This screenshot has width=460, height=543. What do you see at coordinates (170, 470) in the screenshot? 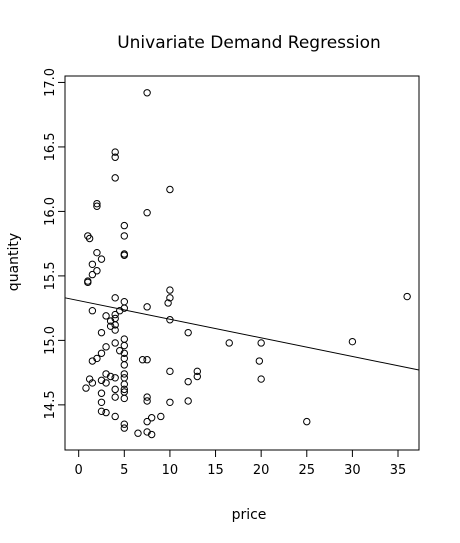
I see `x-tick-label: 10` at bounding box center [170, 470].